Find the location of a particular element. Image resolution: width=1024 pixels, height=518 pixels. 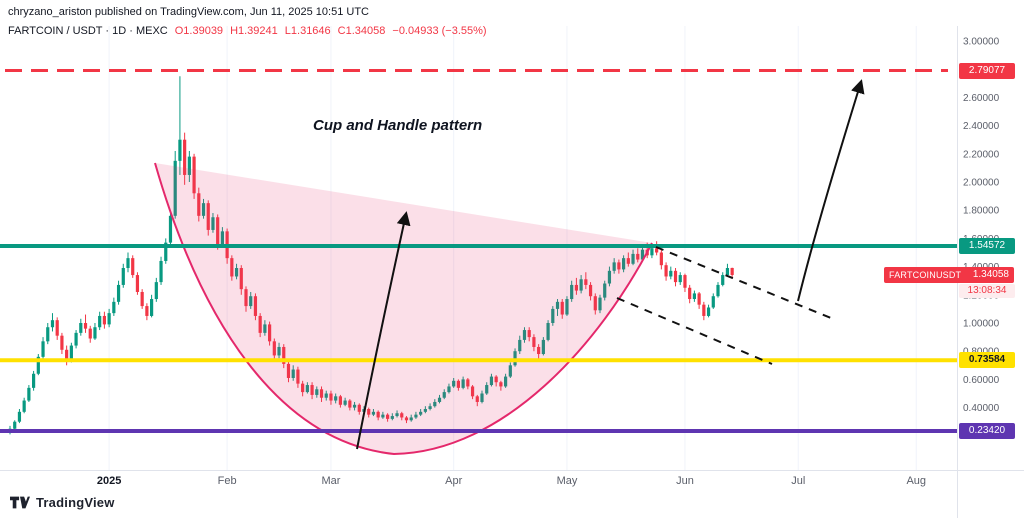

target-price-label: 2.79077 is located at coordinates (987, 70).